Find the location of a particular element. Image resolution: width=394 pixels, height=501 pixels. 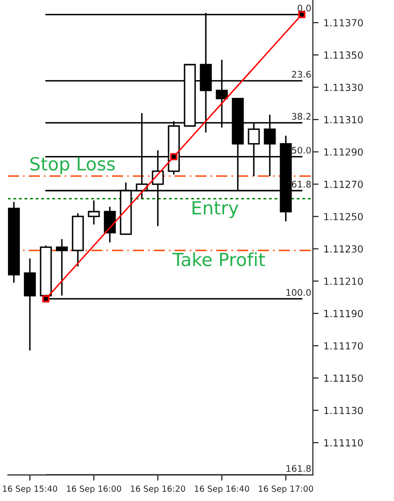

ref-line-label: Stop Loss is located at coordinates (72, 165).